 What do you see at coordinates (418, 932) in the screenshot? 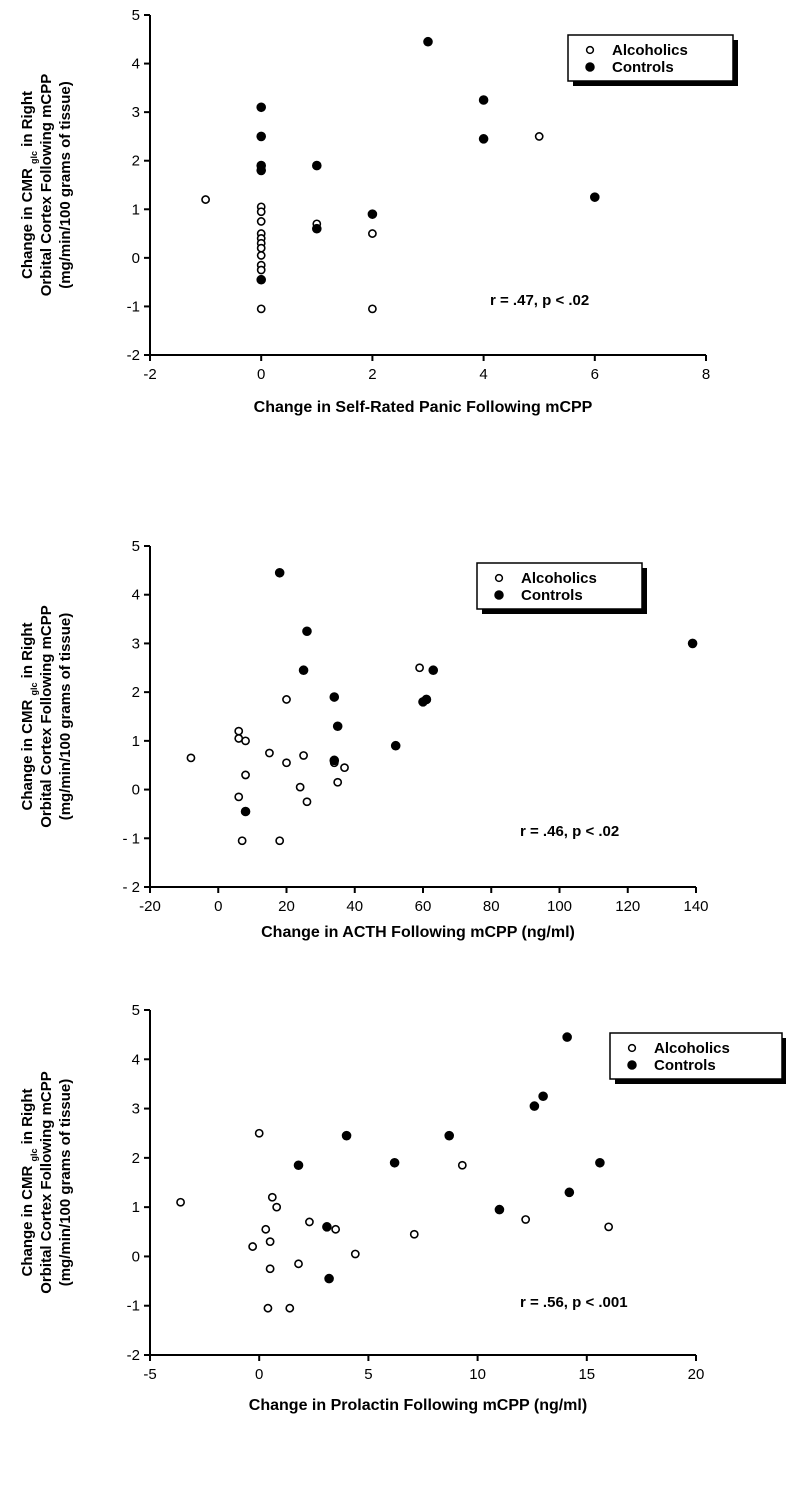
I see `x-axis-label: Change in ACTH Following mCPP (ng/ml)` at bounding box center [418, 932].